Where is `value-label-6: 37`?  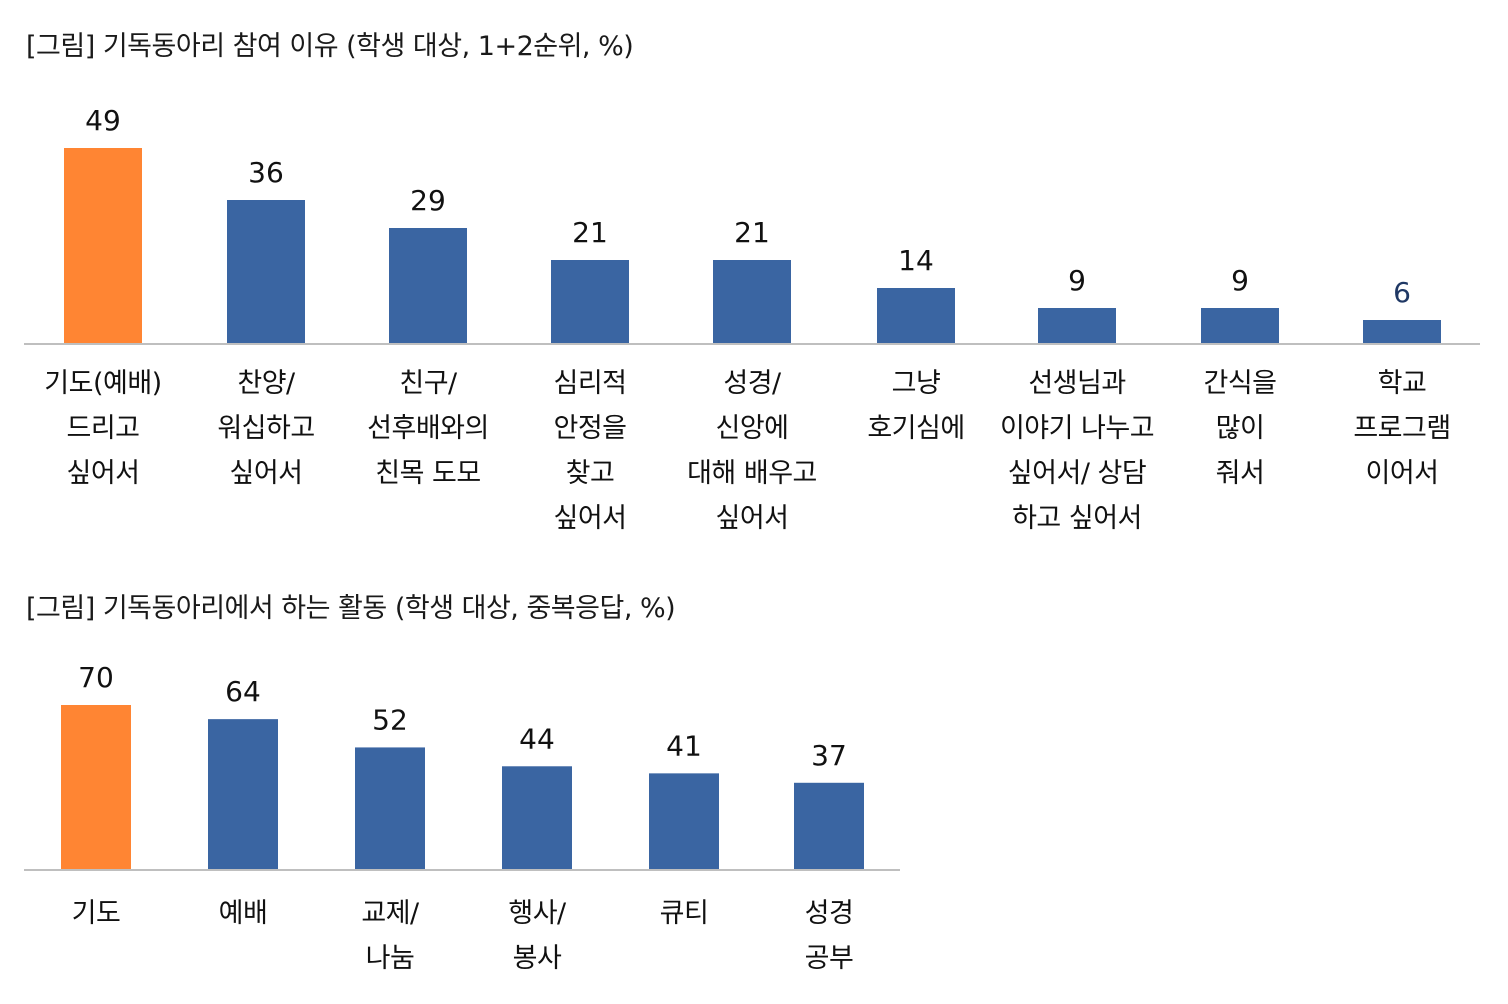
value-label-6: 37 is located at coordinates (829, 755).